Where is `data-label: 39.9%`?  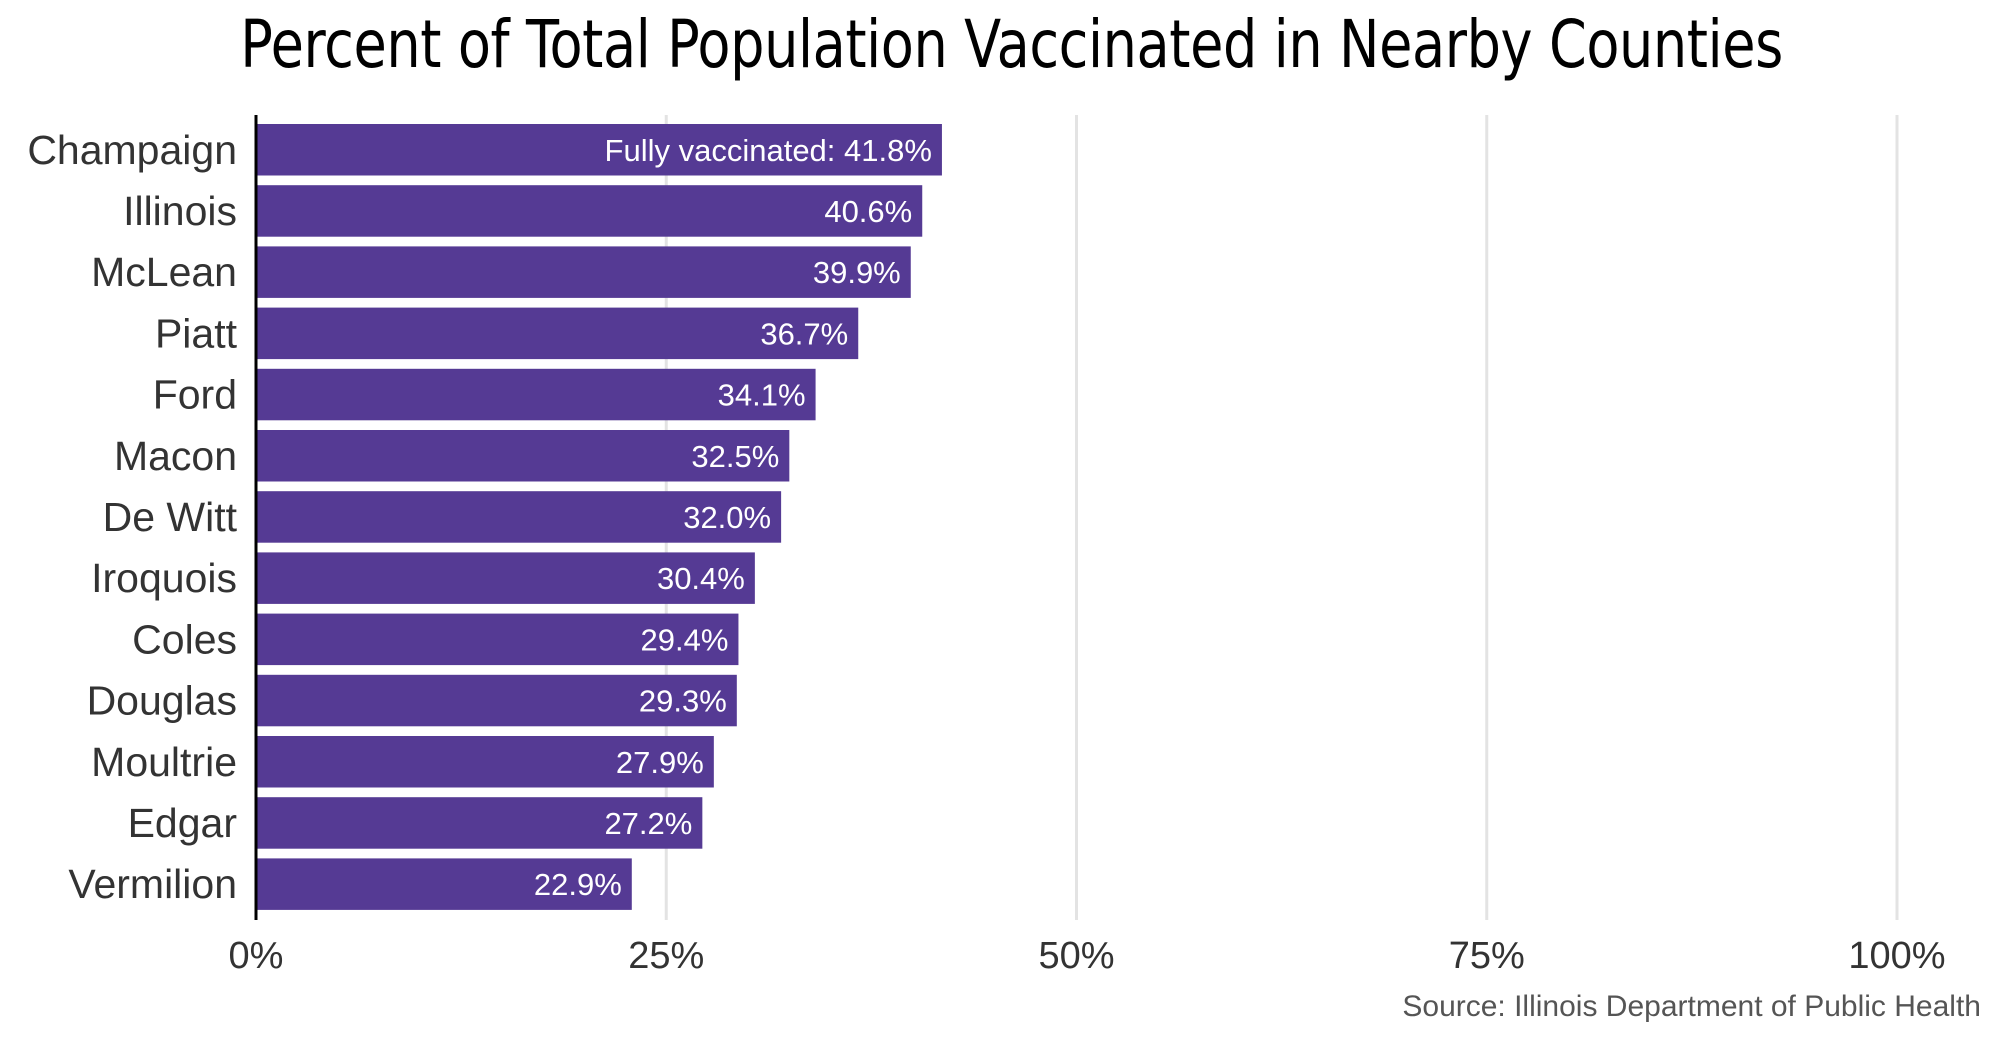 data-label: 39.9% is located at coordinates (857, 272).